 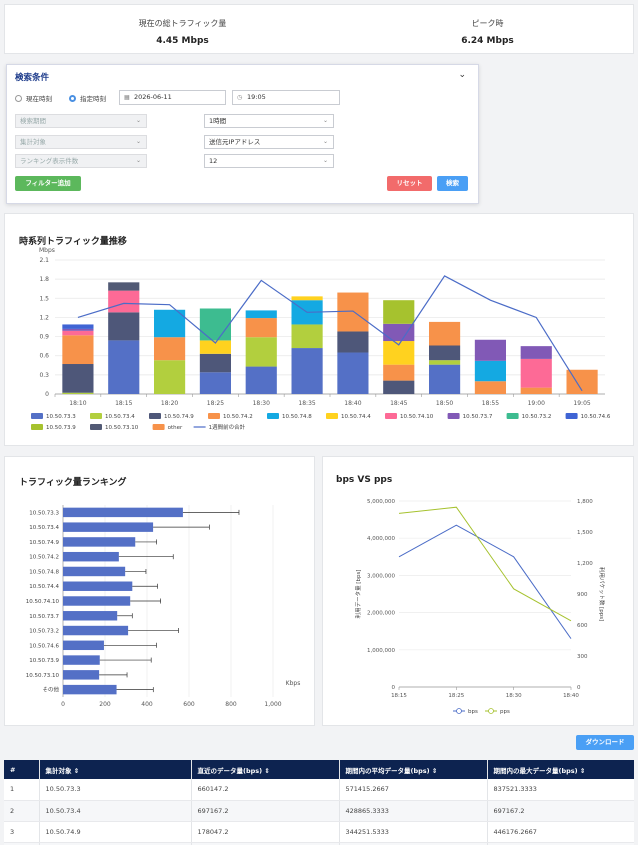 I want to click on search-button: 検索, so click(x=452, y=183).